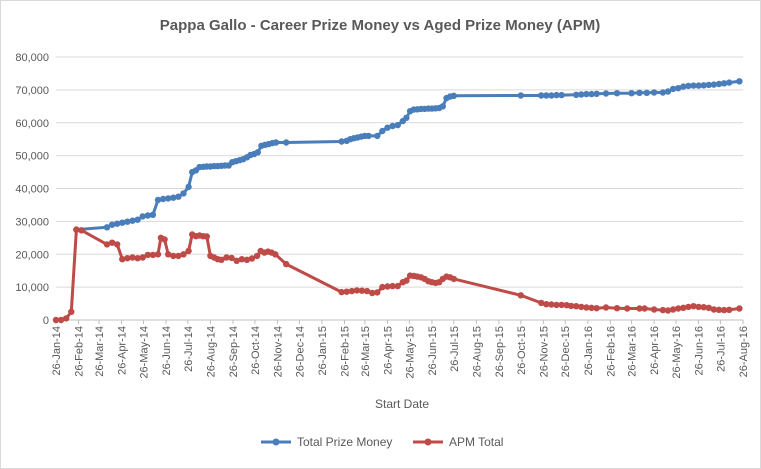  I want to click on x-tick-label: 26-May-16, so click(677, 352).